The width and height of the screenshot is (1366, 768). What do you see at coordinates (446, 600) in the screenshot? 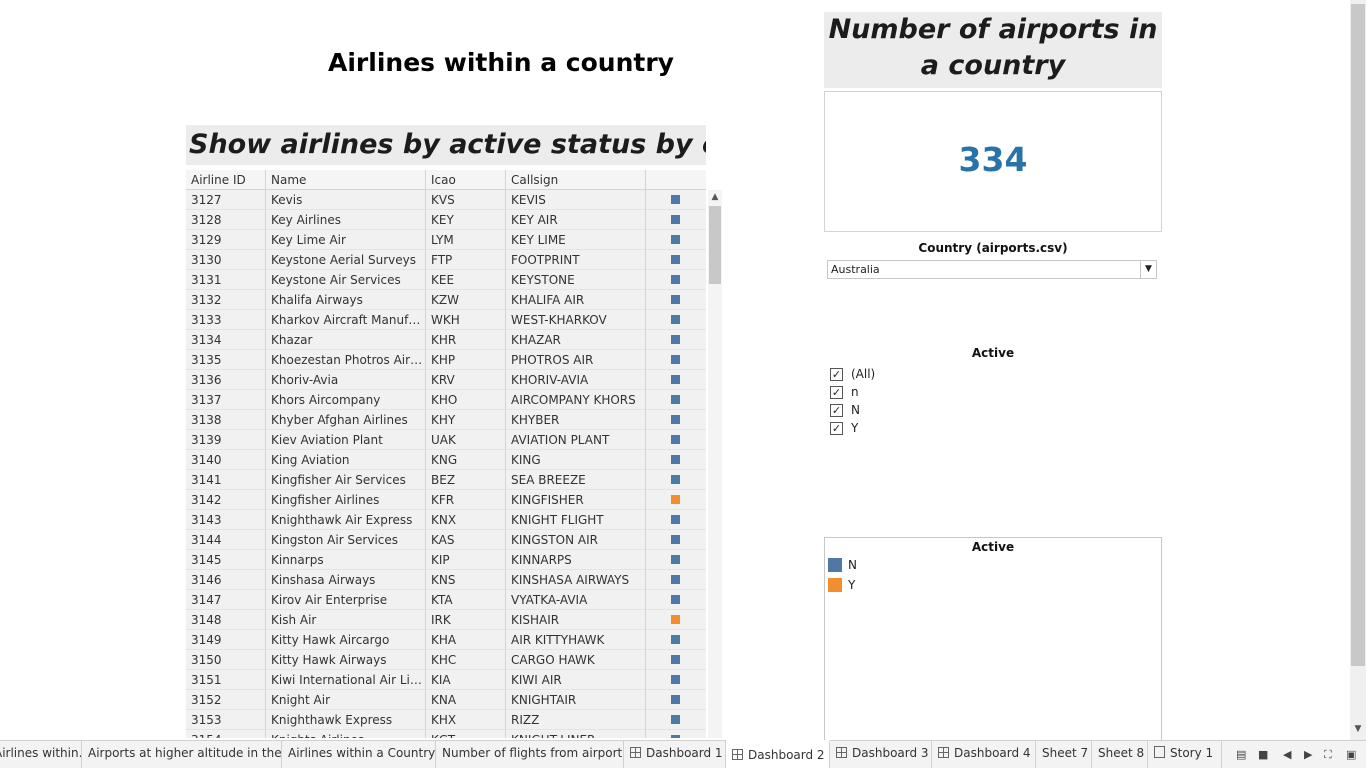
I see `table-row: 3147 Kirov Air Enterprise KTA VYATKA-AVIA` at bounding box center [446, 600].